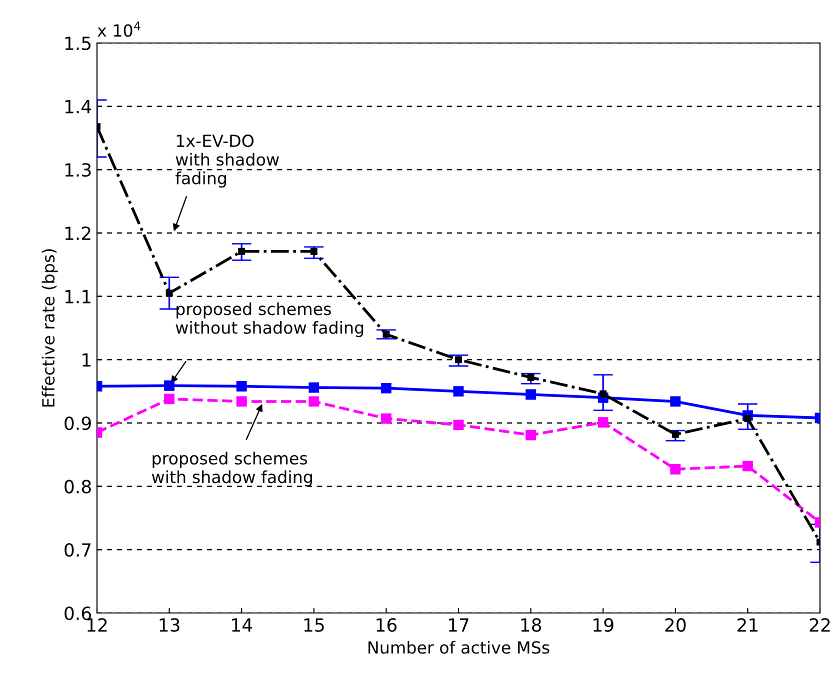  Describe the element at coordinates (227, 161) in the screenshot. I see `annotation: 1x-EV-DO with shadow fading` at that location.